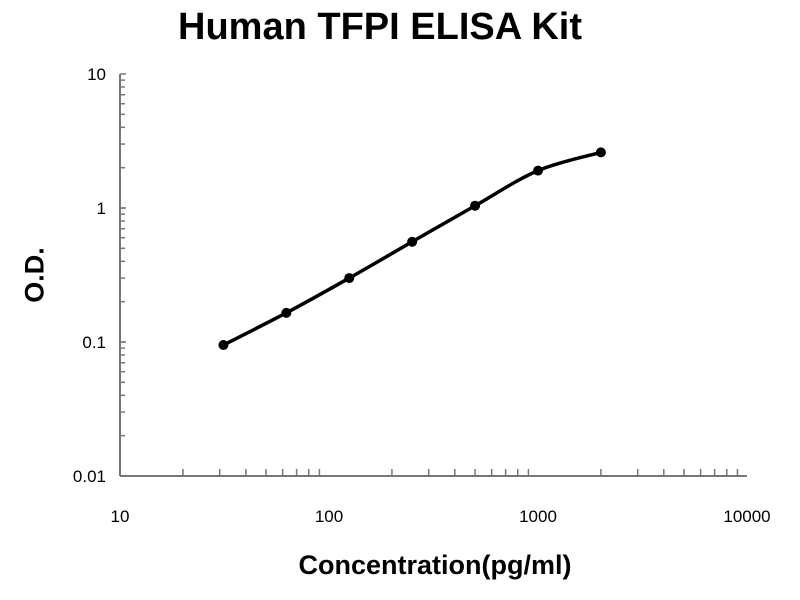 The image size is (800, 600). I want to click on x-tick-label: 1000, so click(538, 516).